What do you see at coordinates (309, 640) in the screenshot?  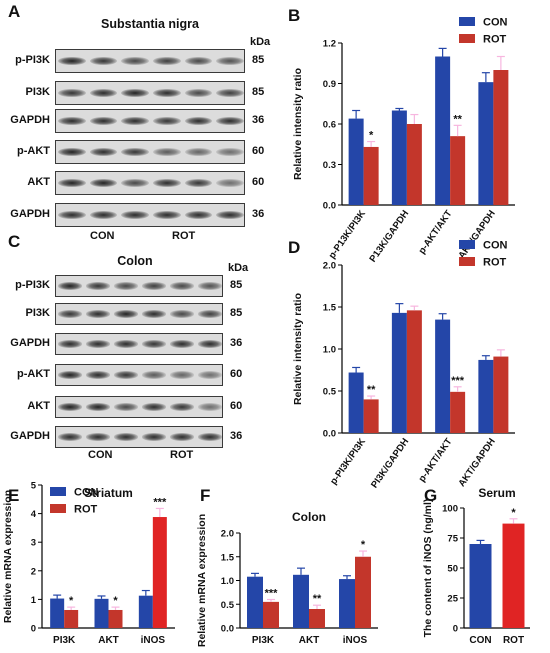 I see `chart-f-x-tick-label: AKT` at bounding box center [309, 640].